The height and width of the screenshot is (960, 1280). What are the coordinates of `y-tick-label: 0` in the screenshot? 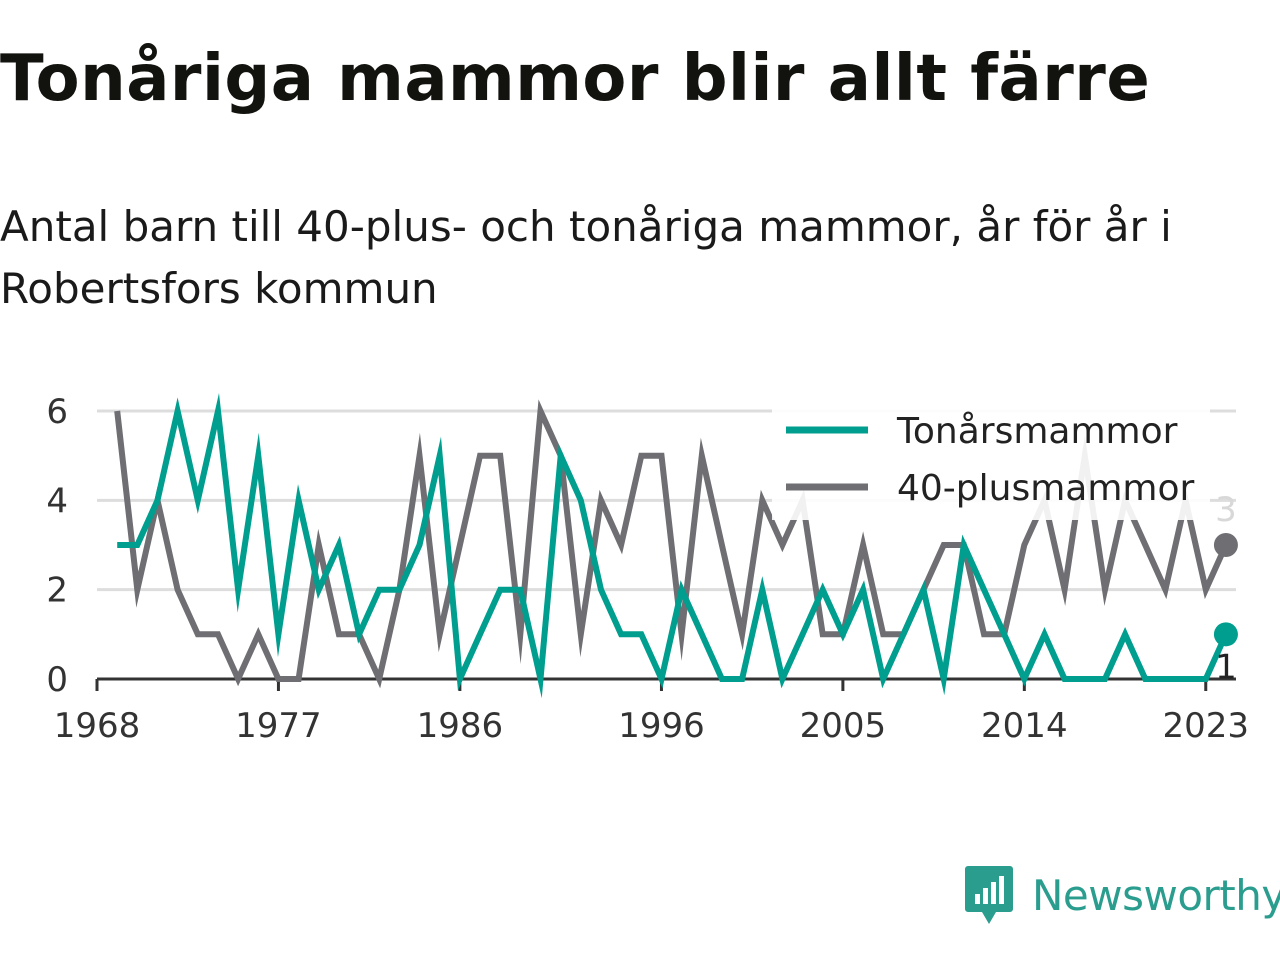 It's located at (57, 680).